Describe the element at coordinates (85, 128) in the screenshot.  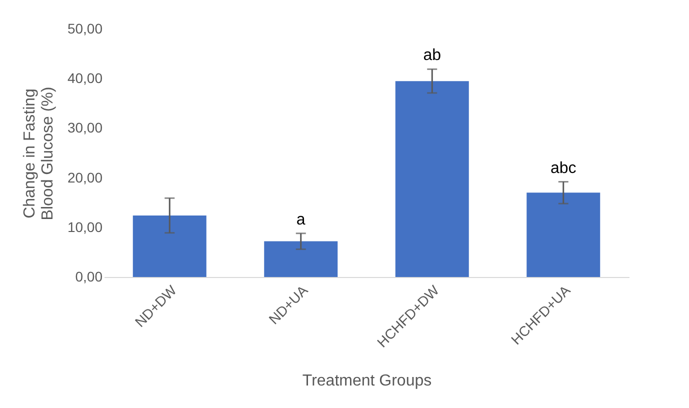
I see `y-tick-label: 30,00` at that location.